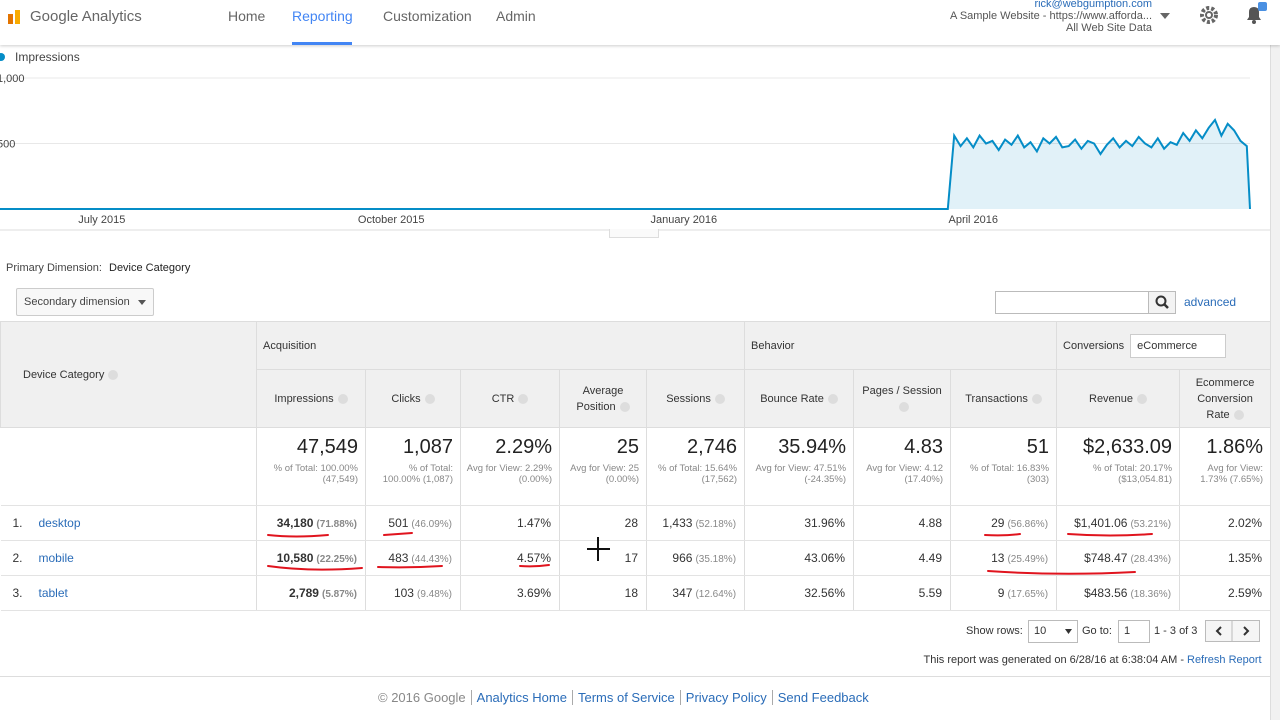 The image size is (1280, 720). Describe the element at coordinates (1225, 593) in the screenshot. I see `metric-cell: 2.59%` at that location.